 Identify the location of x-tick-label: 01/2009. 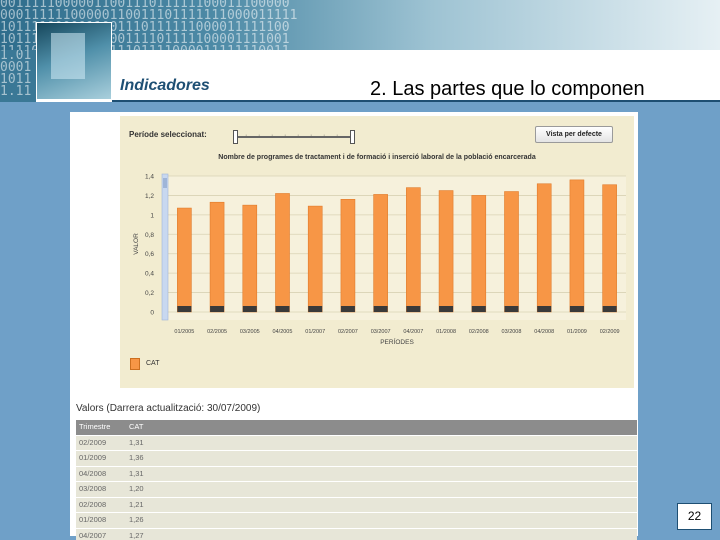
(577, 332).